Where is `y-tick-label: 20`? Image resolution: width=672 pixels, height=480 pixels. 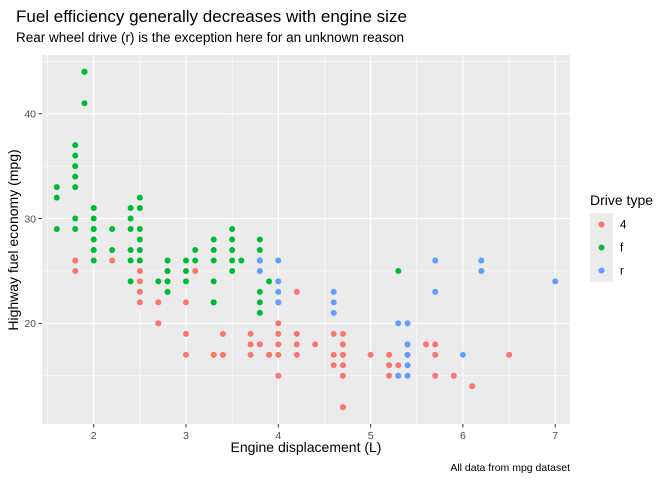 y-tick-label: 20 is located at coordinates (30, 324).